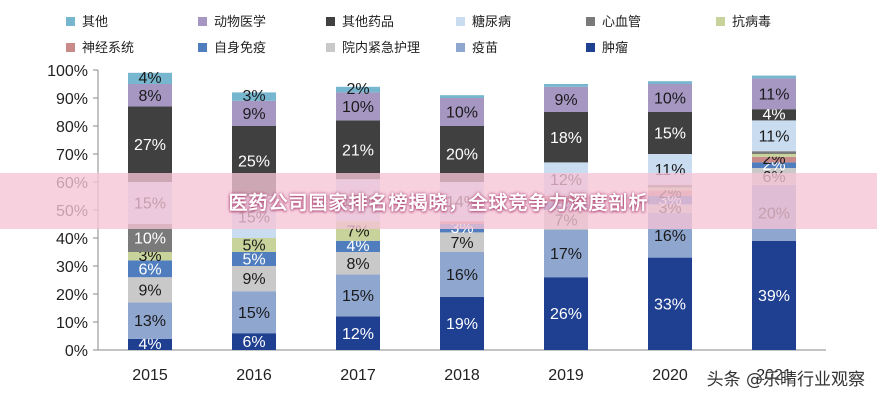 This screenshot has width=877, height=400. Describe the element at coordinates (108, 48) in the screenshot. I see `legend-label-series-4: 神经系统` at that location.